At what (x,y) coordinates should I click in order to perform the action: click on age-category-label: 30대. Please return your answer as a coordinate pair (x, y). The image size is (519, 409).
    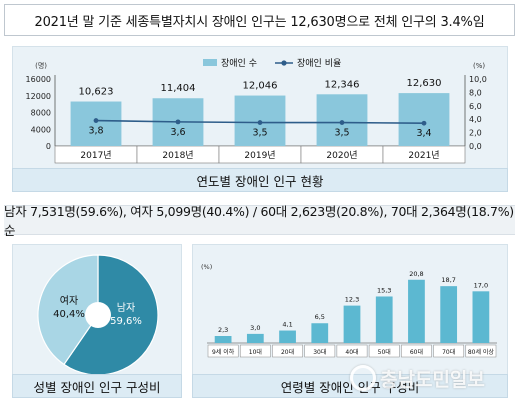
    Looking at the image, I should click on (319, 352).